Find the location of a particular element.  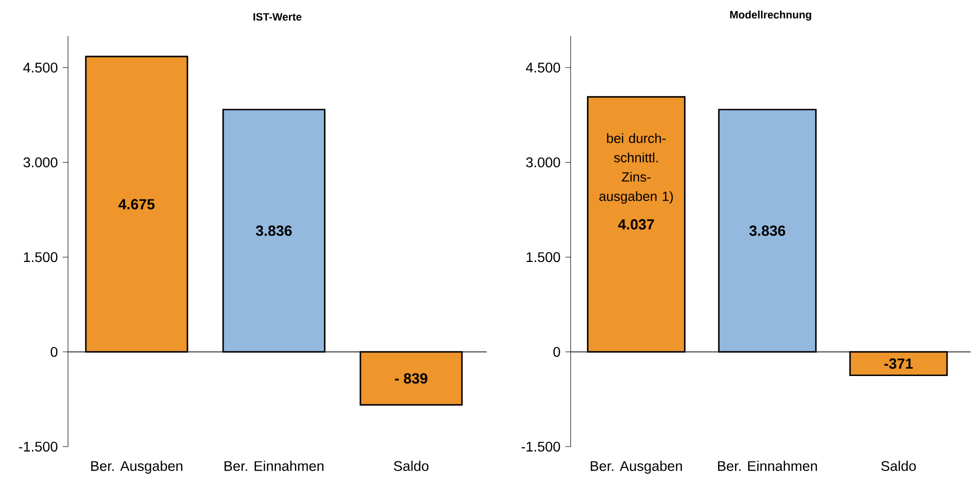

chart-title: Modellrechnung is located at coordinates (771, 15).